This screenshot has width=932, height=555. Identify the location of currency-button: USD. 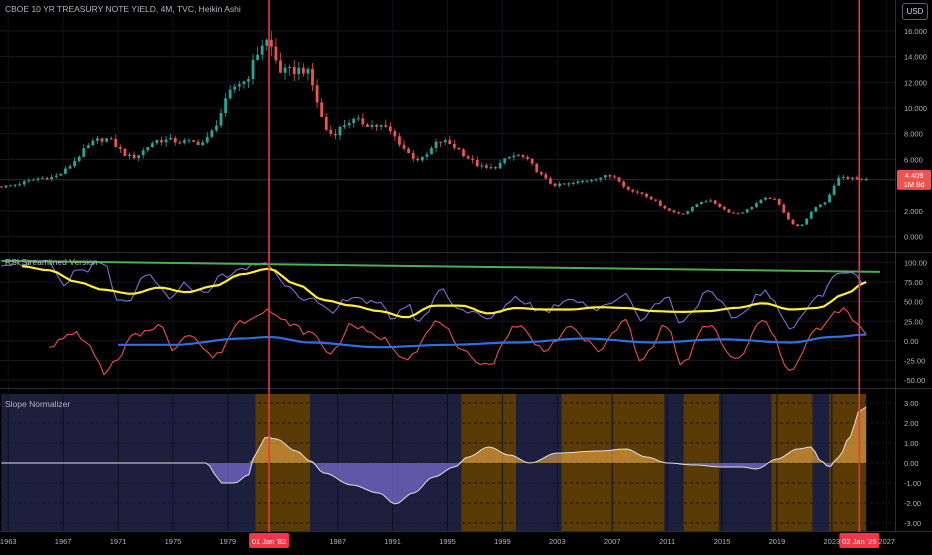
(915, 11).